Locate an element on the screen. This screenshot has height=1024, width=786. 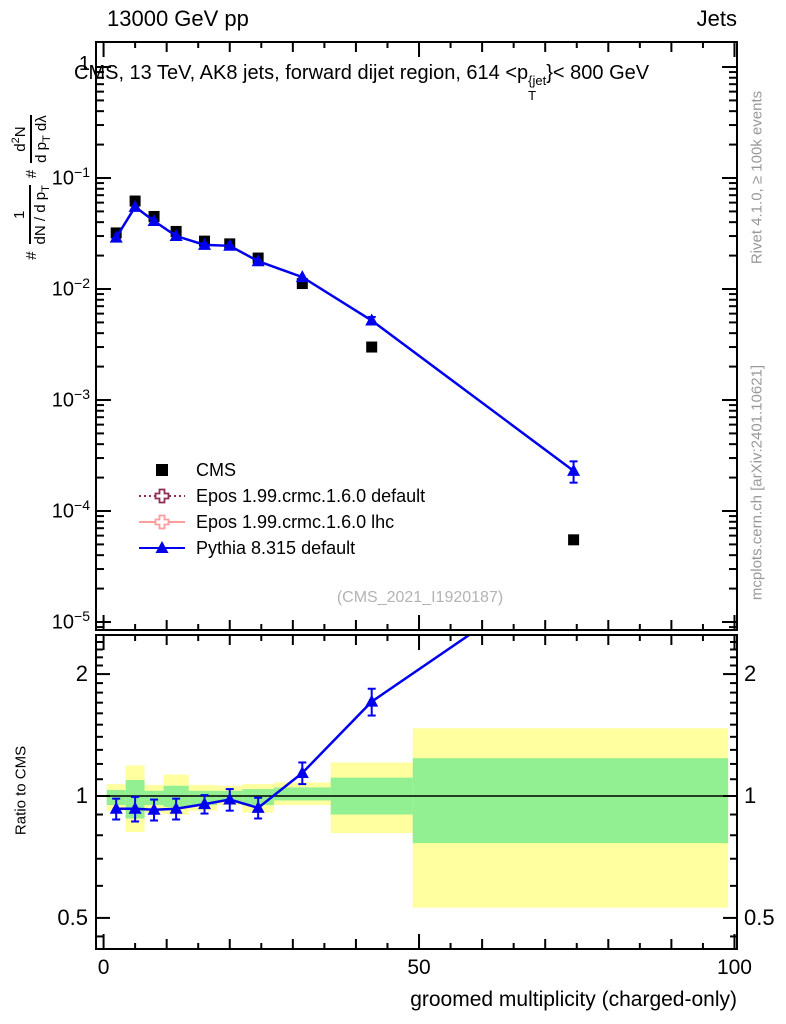
y-main-tick-label-1e0: 1 is located at coordinates (84, 64).